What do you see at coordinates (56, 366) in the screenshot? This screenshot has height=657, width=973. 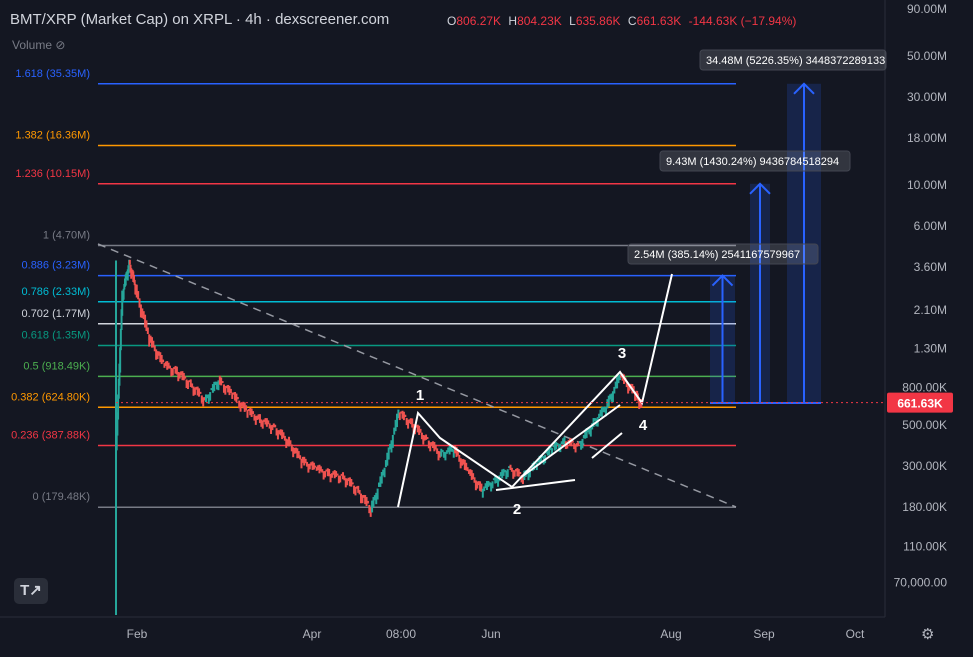 I see `fib-level-label-8: 0.5 (918.49K)` at bounding box center [56, 366].